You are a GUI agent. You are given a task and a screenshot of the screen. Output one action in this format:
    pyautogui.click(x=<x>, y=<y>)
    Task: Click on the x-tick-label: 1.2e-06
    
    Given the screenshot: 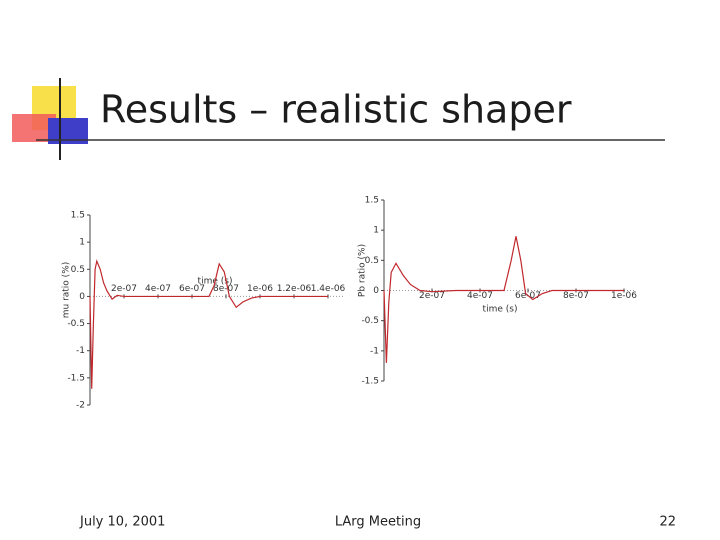 What is the action you would take?
    pyautogui.click(x=294, y=289)
    